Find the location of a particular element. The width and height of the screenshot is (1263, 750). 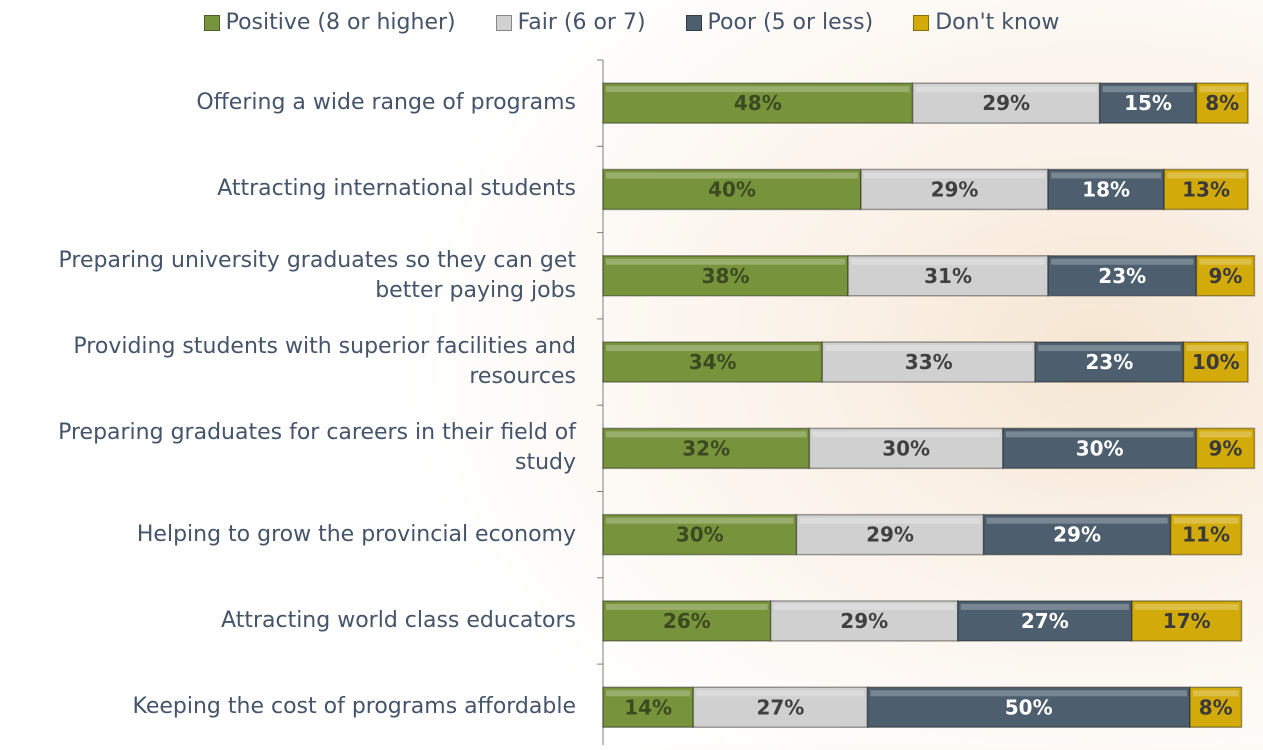

value-label: 13% is located at coordinates (1206, 189).